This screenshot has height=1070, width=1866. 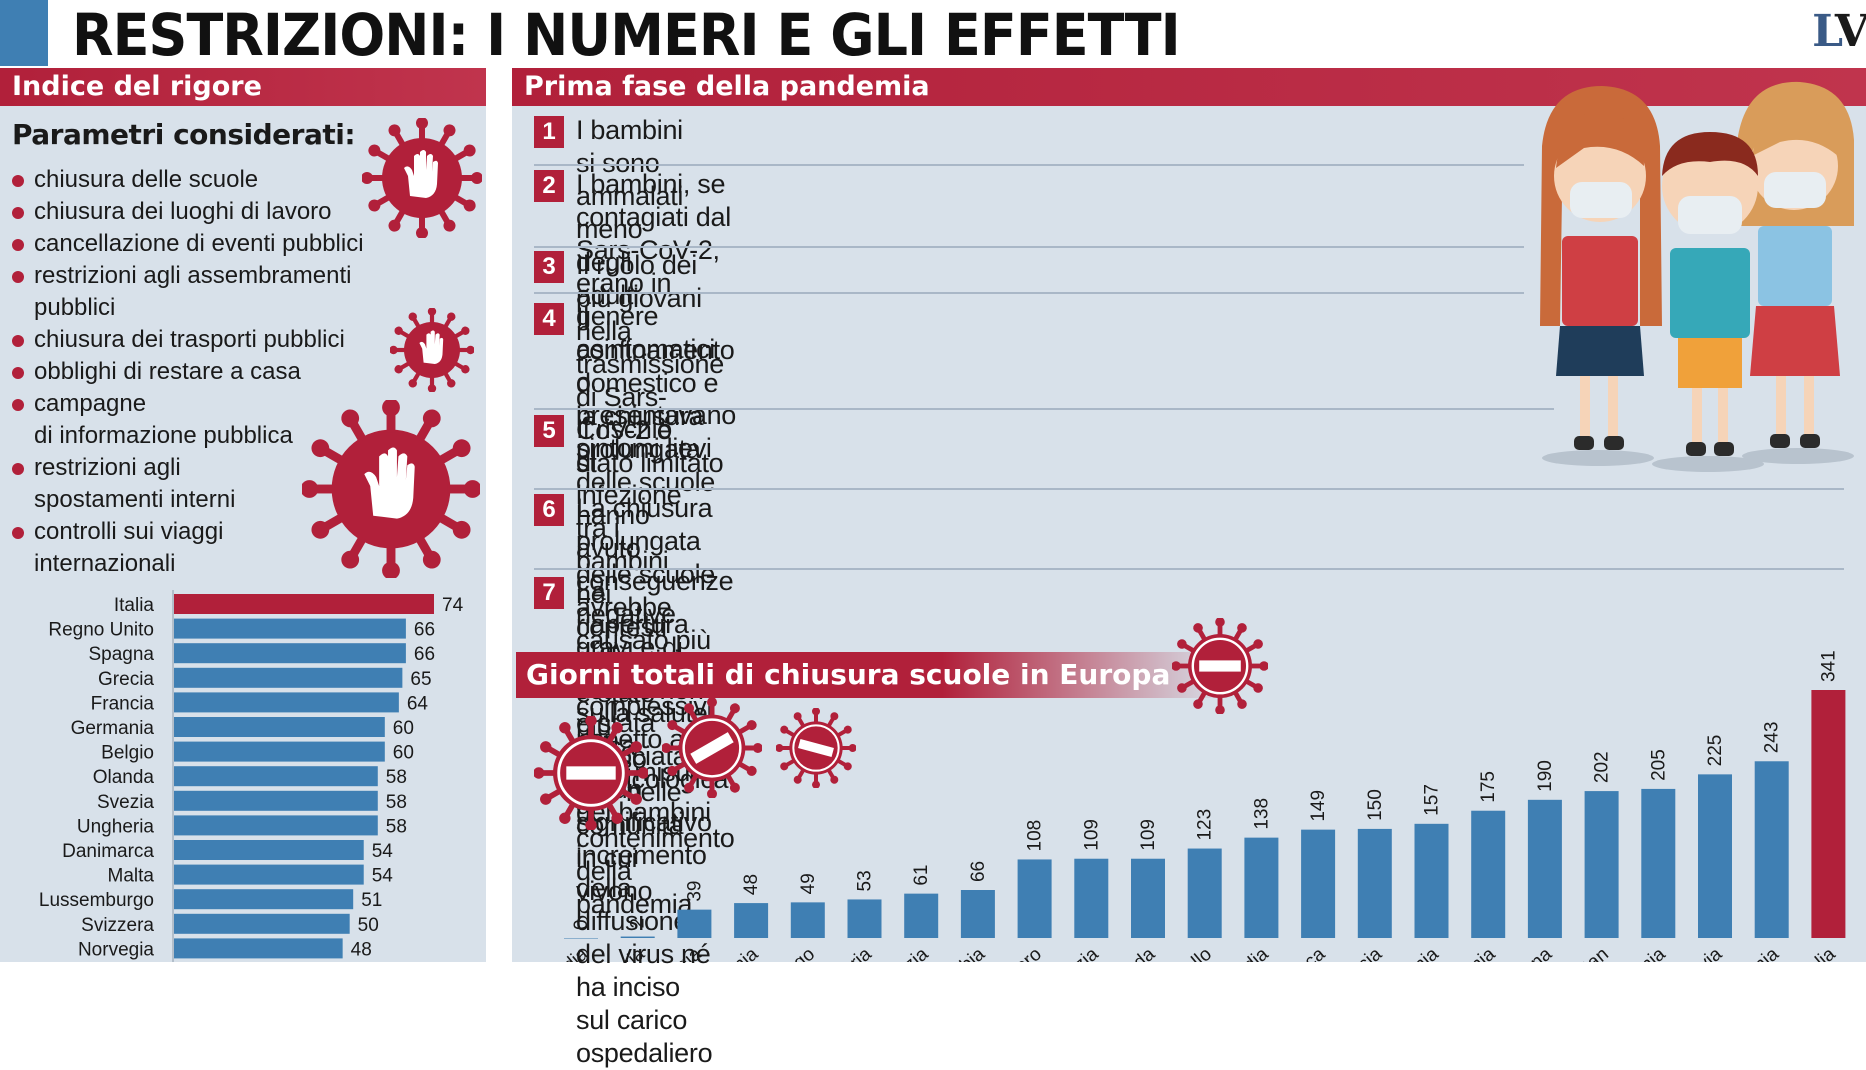 I want to click on param-item: cancellazione di eventi pubblici, so click(x=205, y=244).